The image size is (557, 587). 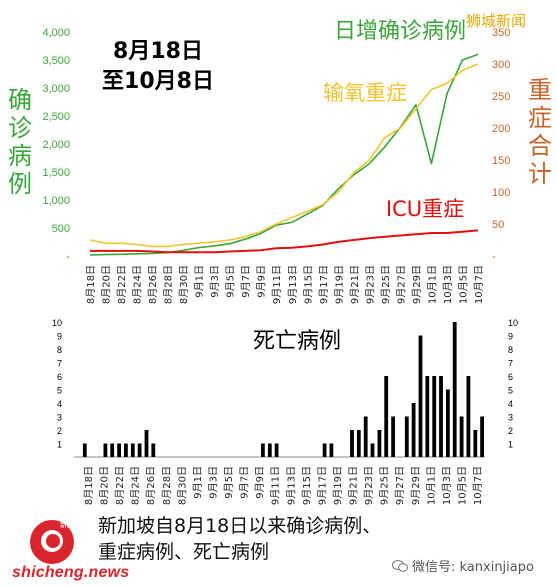 I want to click on date-range-line-1: 8月18日, so click(x=158, y=51).